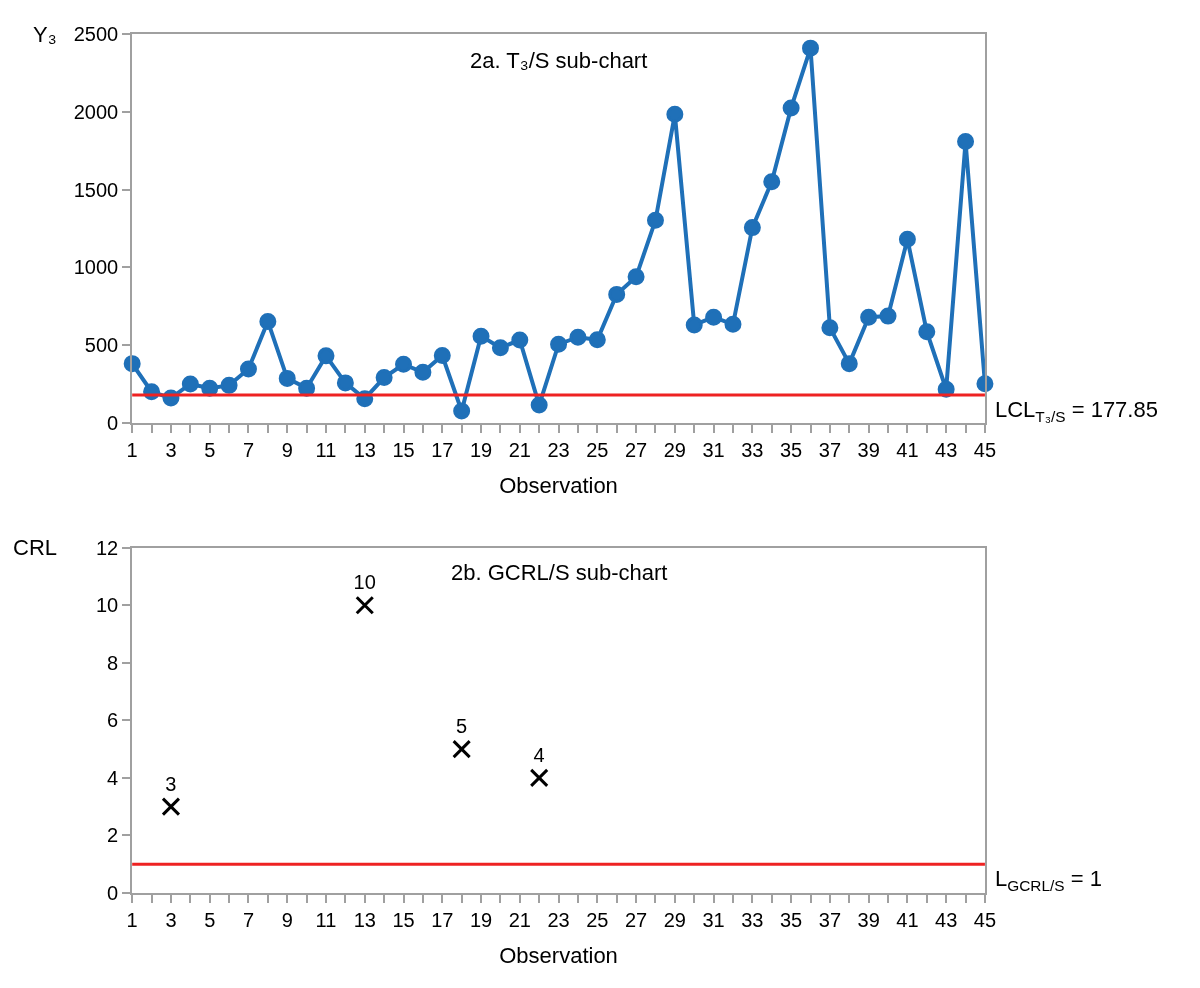 This screenshot has width=1200, height=988. I want to click on y-tick-label: 500, so click(101, 345).